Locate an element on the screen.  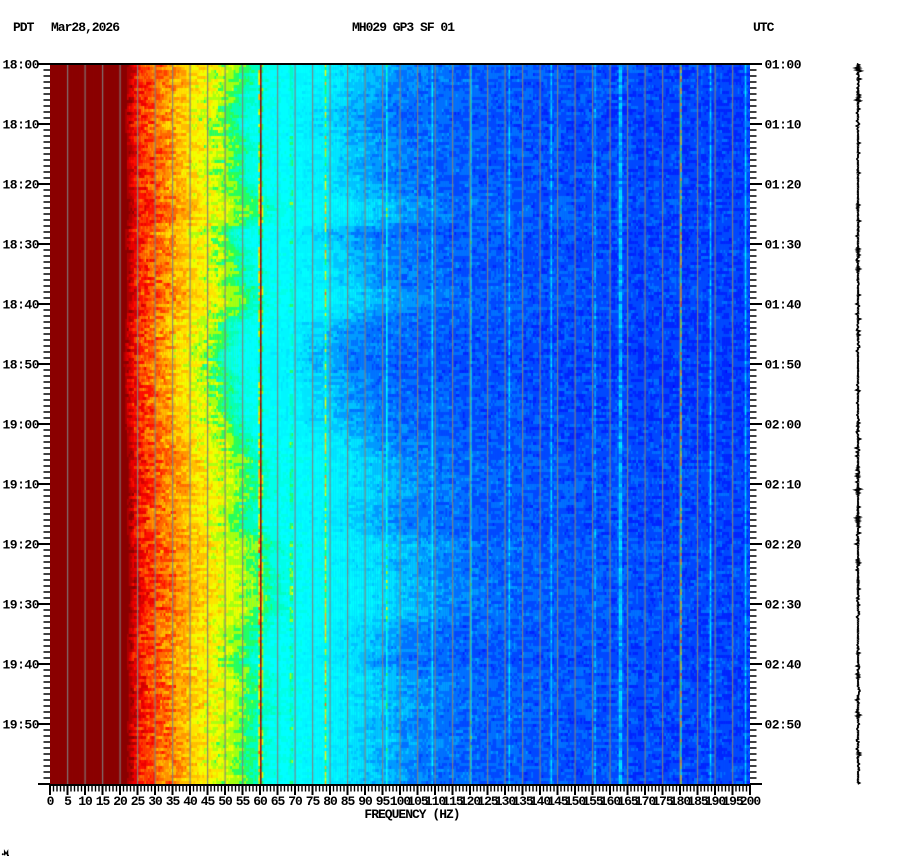
svg-text: 40 is located at coordinates (190, 801).